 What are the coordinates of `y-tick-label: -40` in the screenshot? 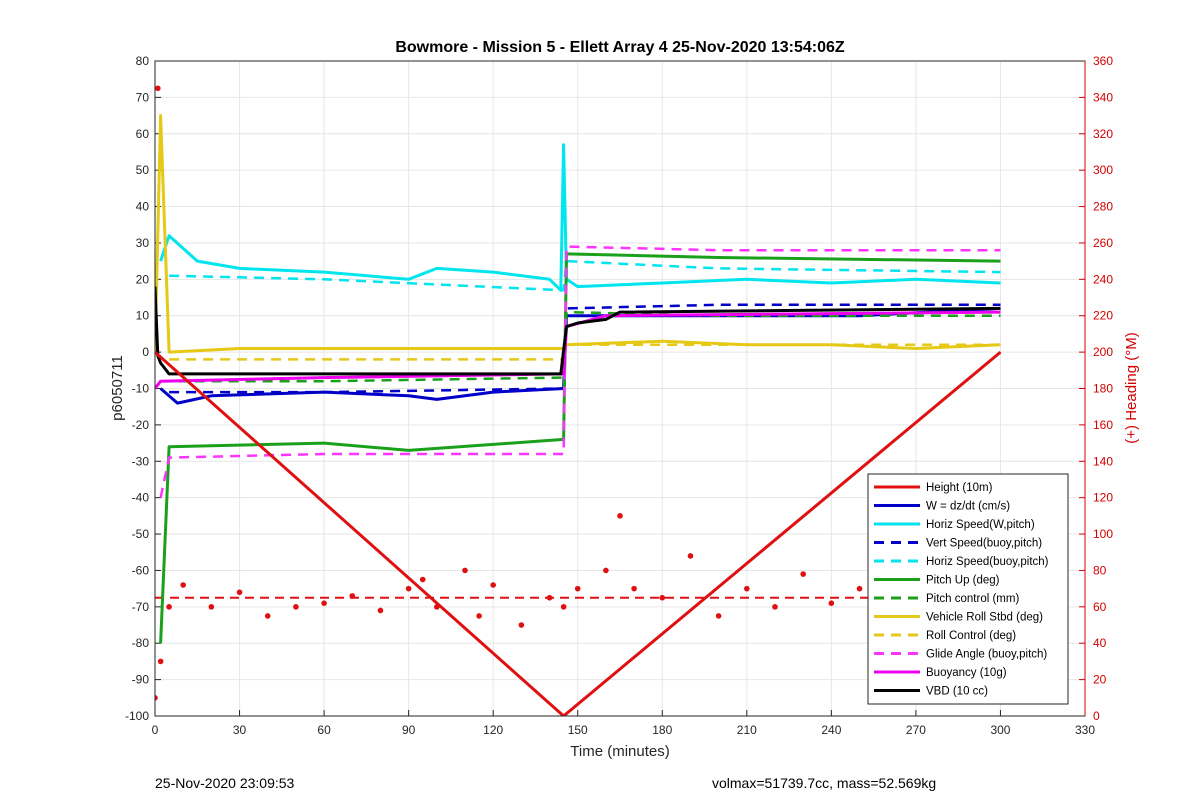 It's located at (141, 498).